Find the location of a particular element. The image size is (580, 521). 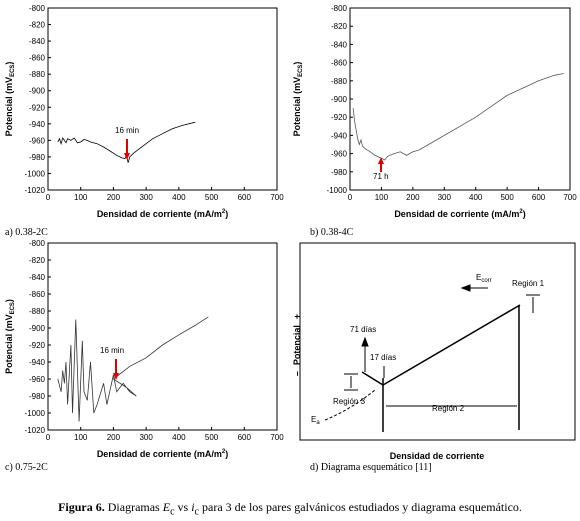

region-1: Región 1 is located at coordinates (528, 283).